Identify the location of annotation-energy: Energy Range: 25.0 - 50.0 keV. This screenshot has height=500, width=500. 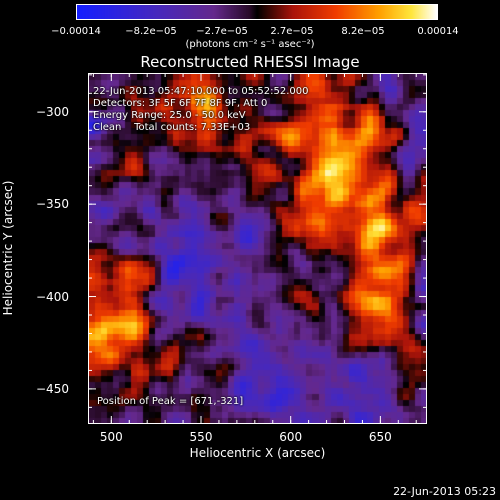
(169, 115).